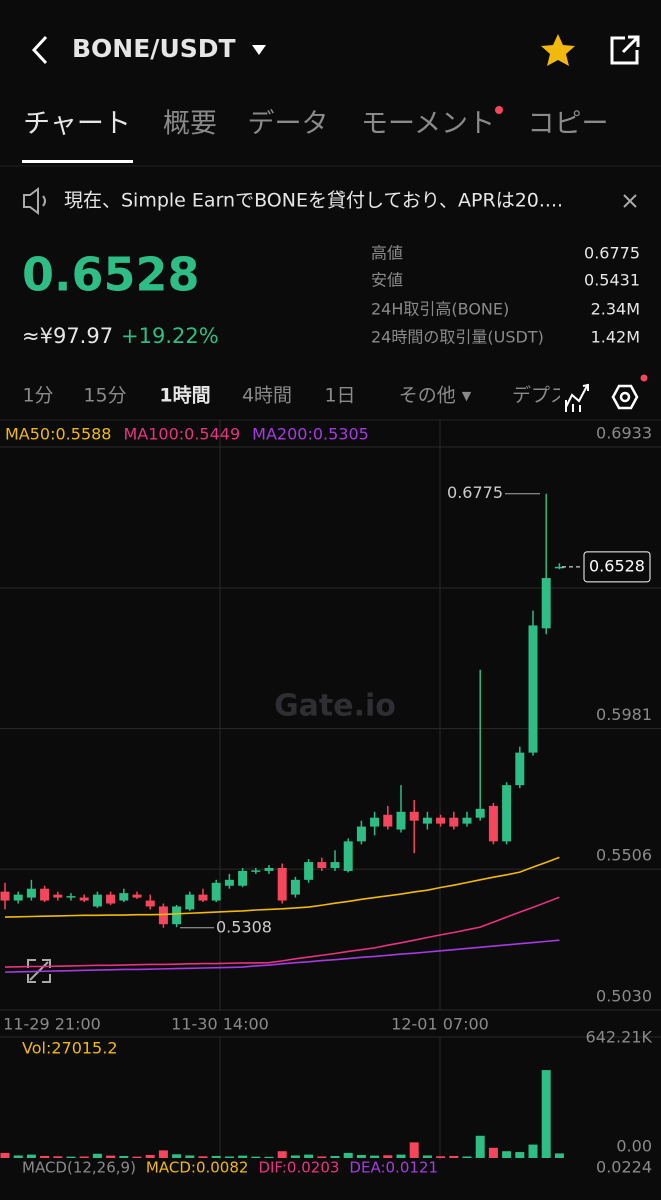 The width and height of the screenshot is (661, 1200). I want to click on stat-value: 2.34M, so click(615, 309).